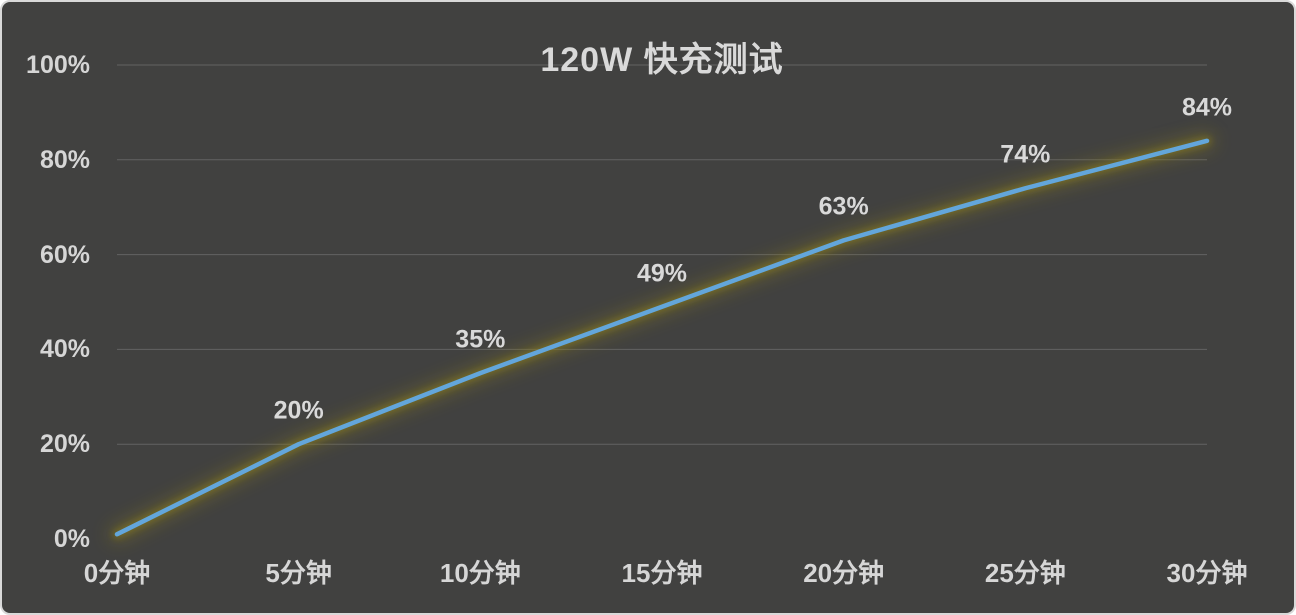  What do you see at coordinates (64, 159) in the screenshot?
I see `y-axis-label: 80%` at bounding box center [64, 159].